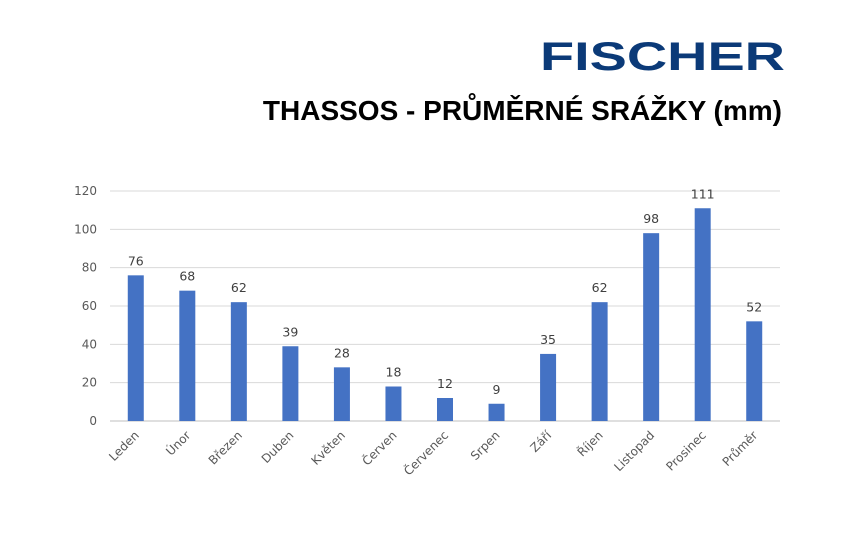  I want to click on x-tick-label: Květen, so click(328, 448).